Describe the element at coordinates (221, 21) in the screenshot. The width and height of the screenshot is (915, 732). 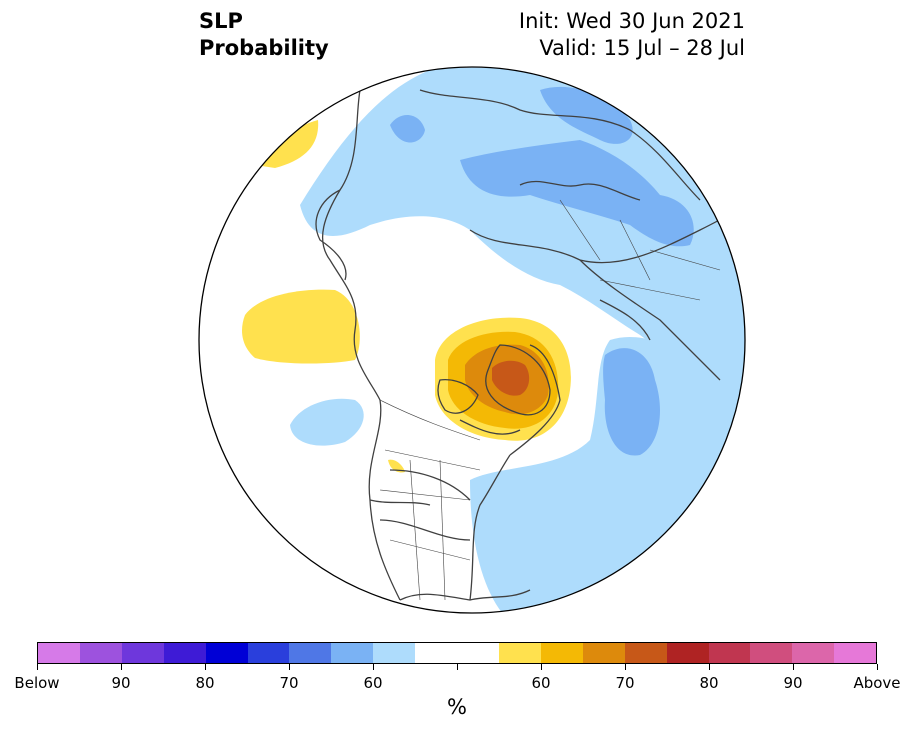
I see `title-line-1: SLP` at that location.